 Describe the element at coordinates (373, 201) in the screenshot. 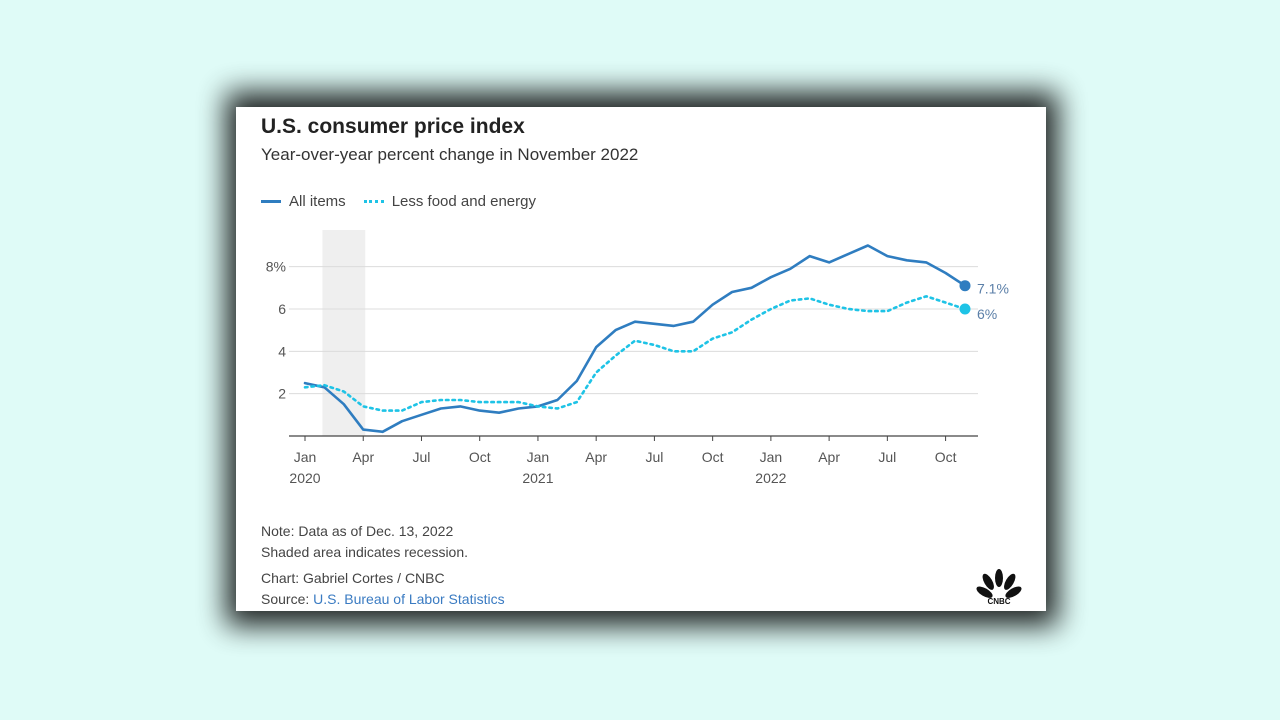

I see `legend-swatch-dotted` at that location.